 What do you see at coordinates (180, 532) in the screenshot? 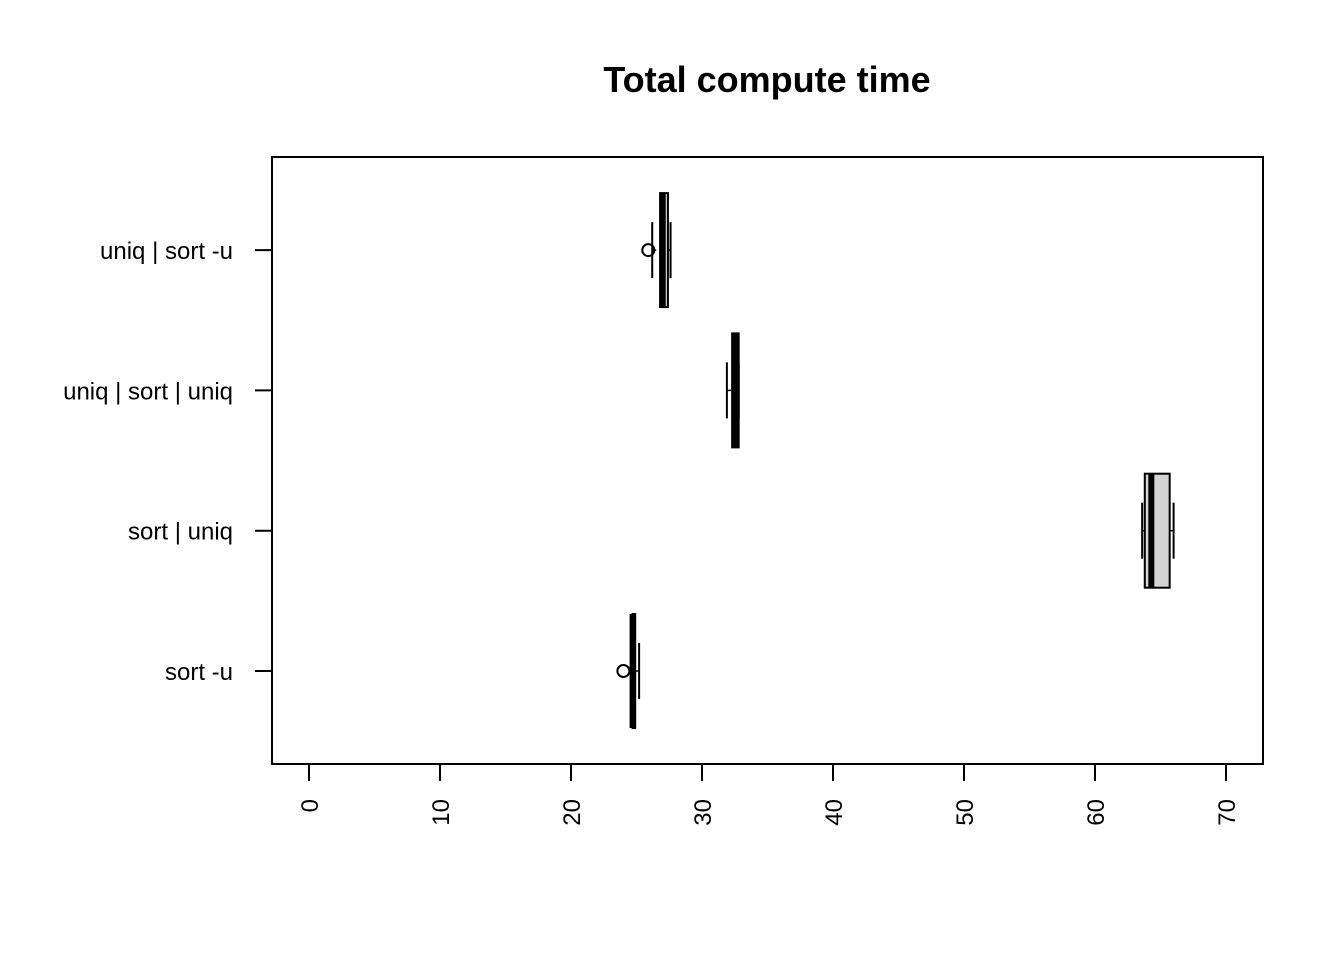
I see `y-tick-label-1: sort | uniq` at bounding box center [180, 532].